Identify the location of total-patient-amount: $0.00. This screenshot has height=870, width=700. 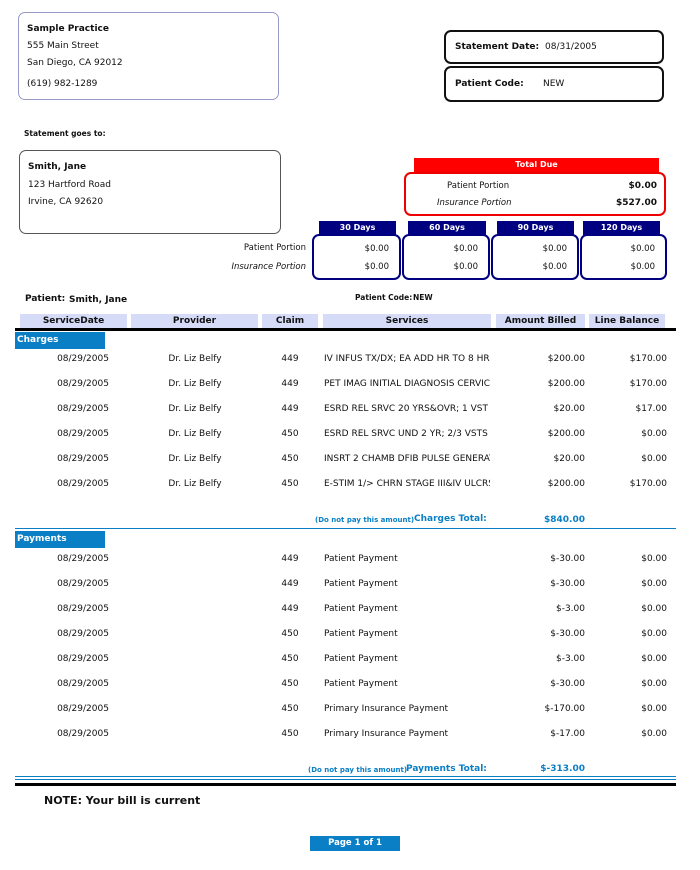
(642, 186).